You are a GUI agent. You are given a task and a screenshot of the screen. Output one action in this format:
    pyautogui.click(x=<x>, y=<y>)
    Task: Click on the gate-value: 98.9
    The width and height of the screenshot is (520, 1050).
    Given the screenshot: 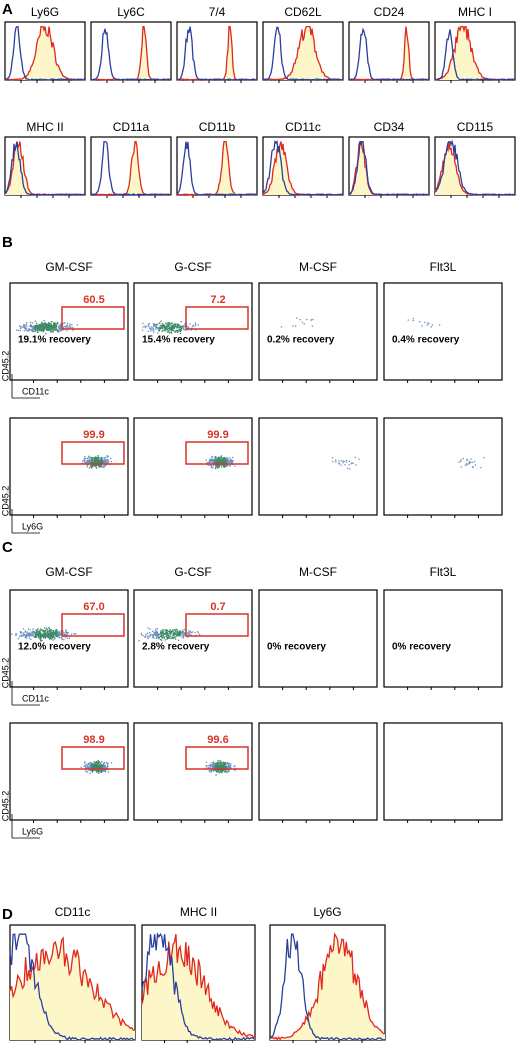 What is the action you would take?
    pyautogui.click(x=93, y=740)
    